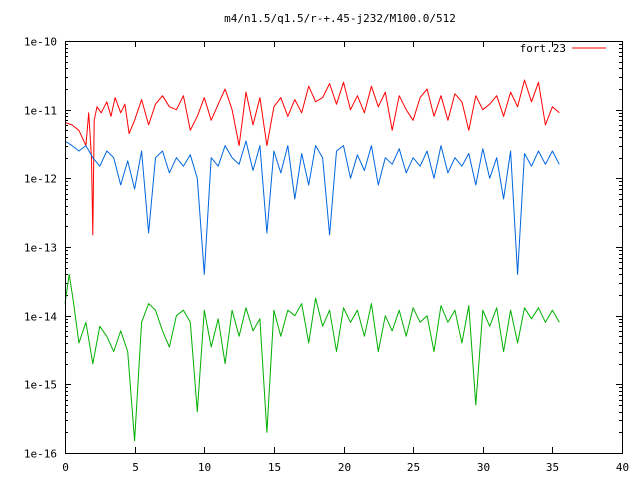  Describe the element at coordinates (344, 467) in the screenshot. I see `x-tick-label: 20` at that location.